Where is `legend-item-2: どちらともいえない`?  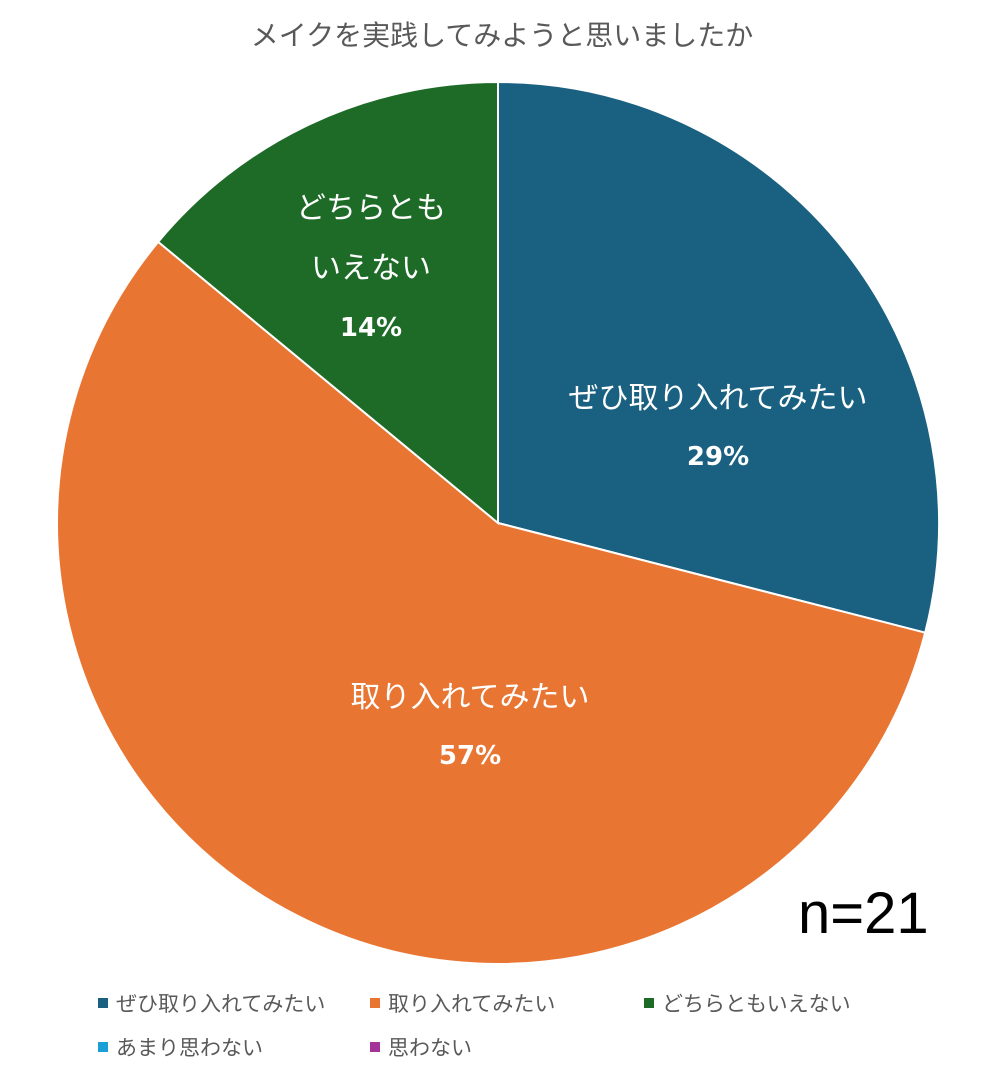
legend-item-2: どちらともいえない is located at coordinates (747, 1003).